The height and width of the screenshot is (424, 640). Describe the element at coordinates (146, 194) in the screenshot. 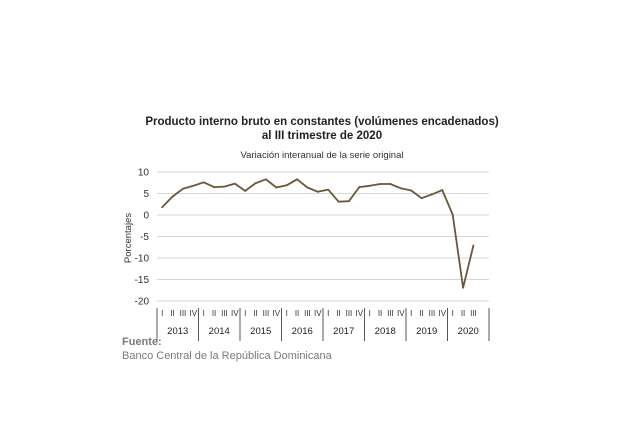

I see `y-tick-label-1: 5` at that location.